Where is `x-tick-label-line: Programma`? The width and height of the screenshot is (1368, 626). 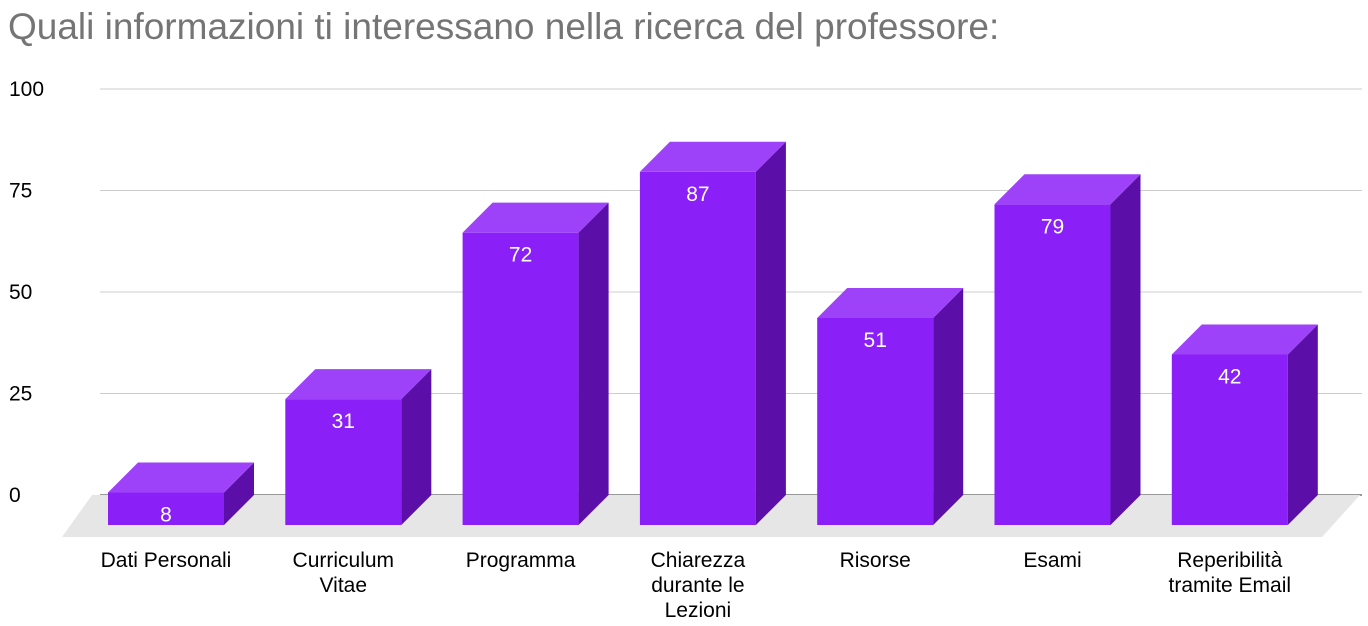
x-tick-label-line: Programma is located at coordinates (521, 560).